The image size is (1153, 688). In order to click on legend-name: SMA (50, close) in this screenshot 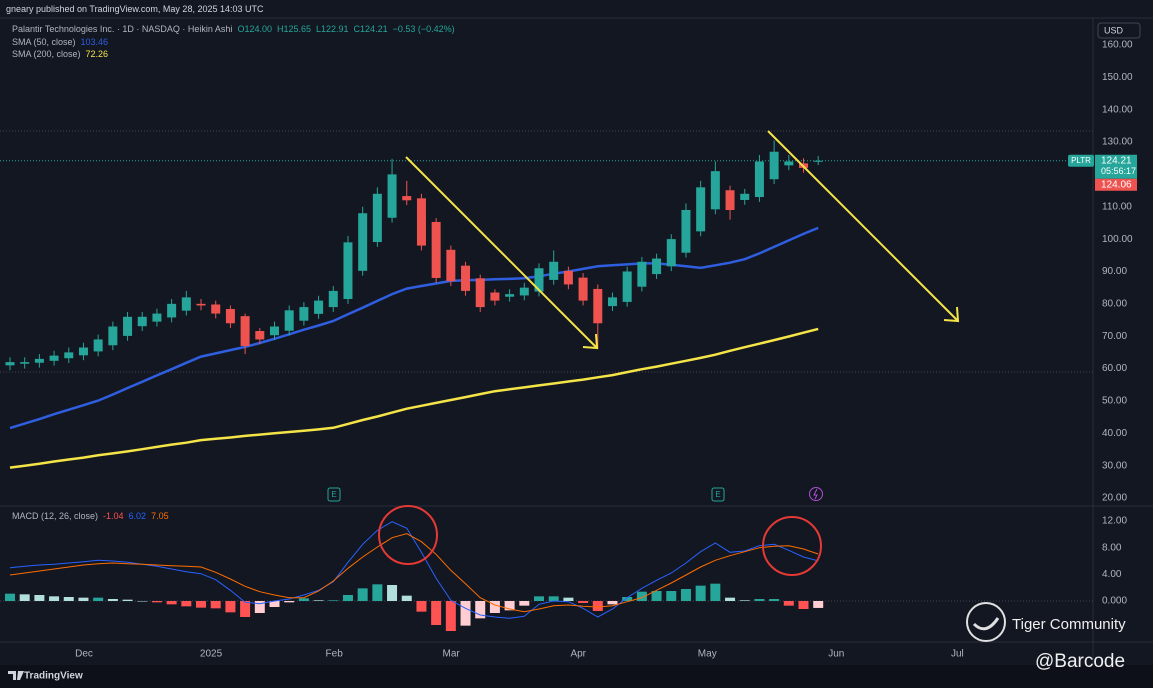, I will do `click(44, 42)`.